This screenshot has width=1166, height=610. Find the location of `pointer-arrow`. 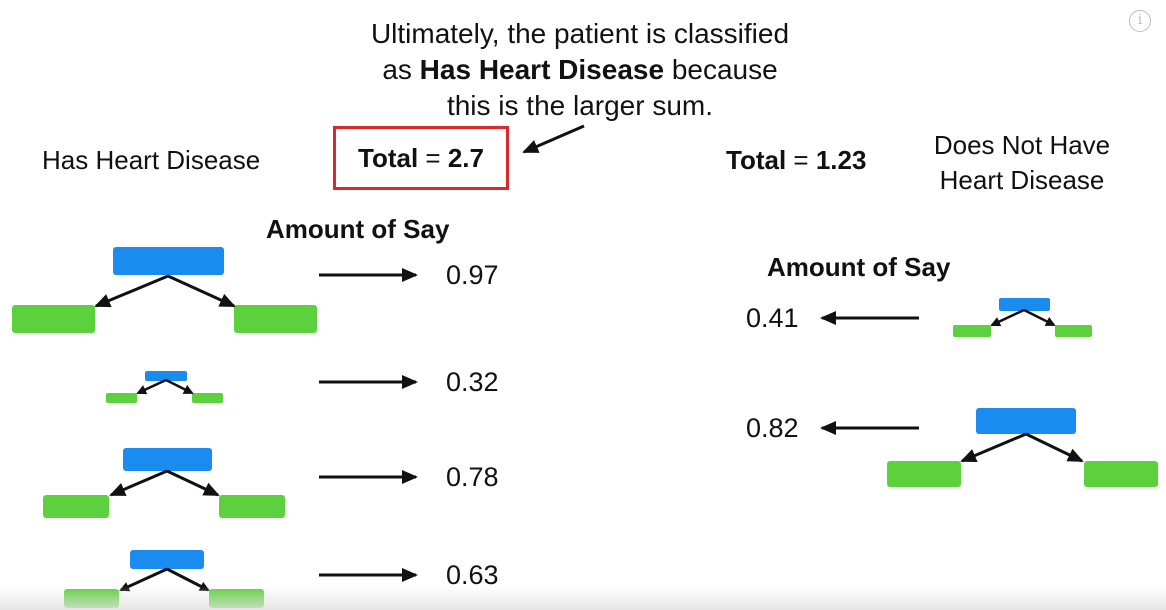

pointer-arrow is located at coordinates (553, 139).